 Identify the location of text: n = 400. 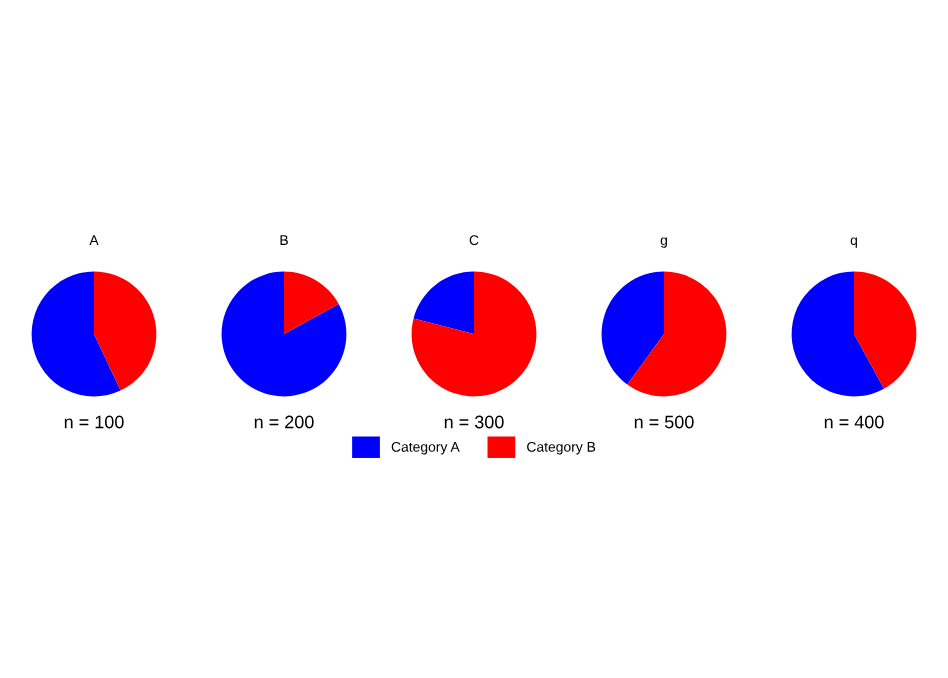
(854, 422).